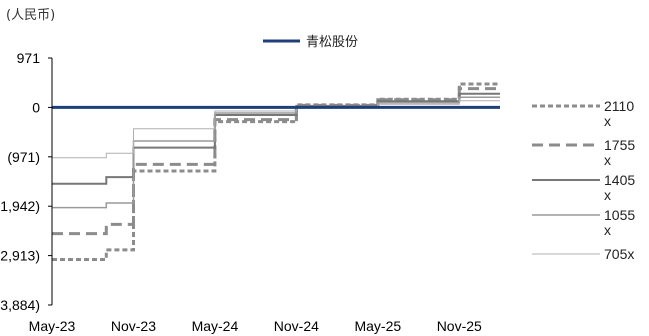 The image size is (649, 336). I want to click on x-tick-label: May-23, so click(52, 326).